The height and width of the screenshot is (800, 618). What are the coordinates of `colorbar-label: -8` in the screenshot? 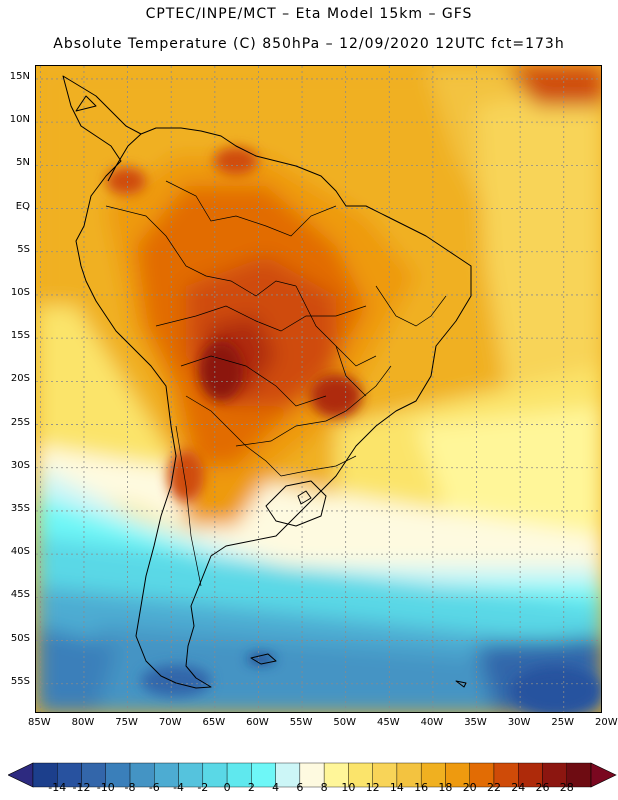 It's located at (130, 787).